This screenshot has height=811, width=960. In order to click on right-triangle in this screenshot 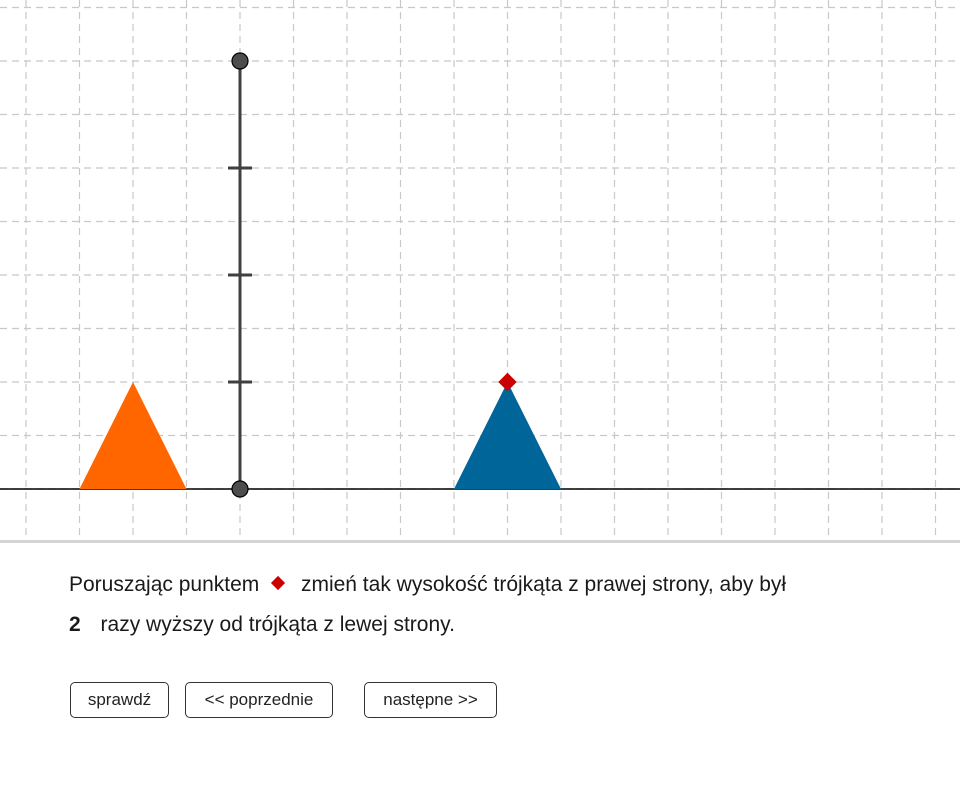, I will do `click(507, 435)`.